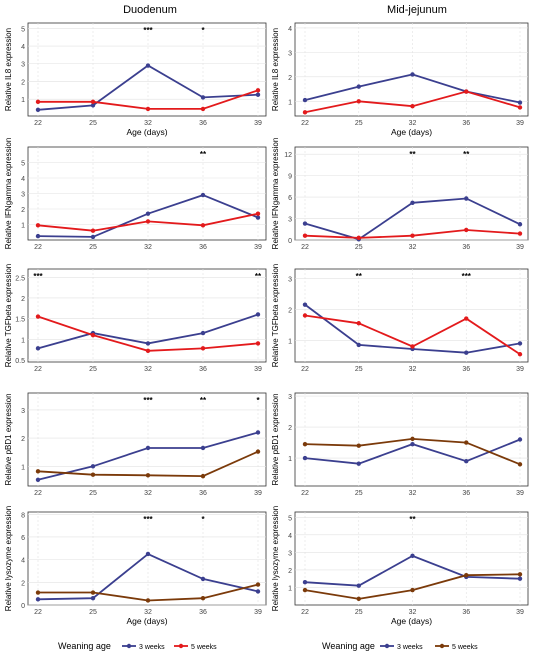 The width and height of the screenshot is (550, 657). What do you see at coordinates (23, 561) in the screenshot?
I see `y-tick-label: 4` at bounding box center [23, 561].